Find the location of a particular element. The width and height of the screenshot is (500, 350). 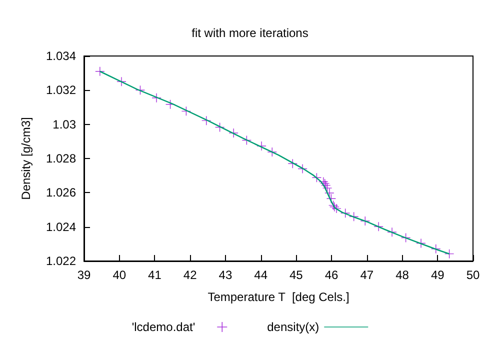

y-tick-label: 1.032 is located at coordinates (61, 90).